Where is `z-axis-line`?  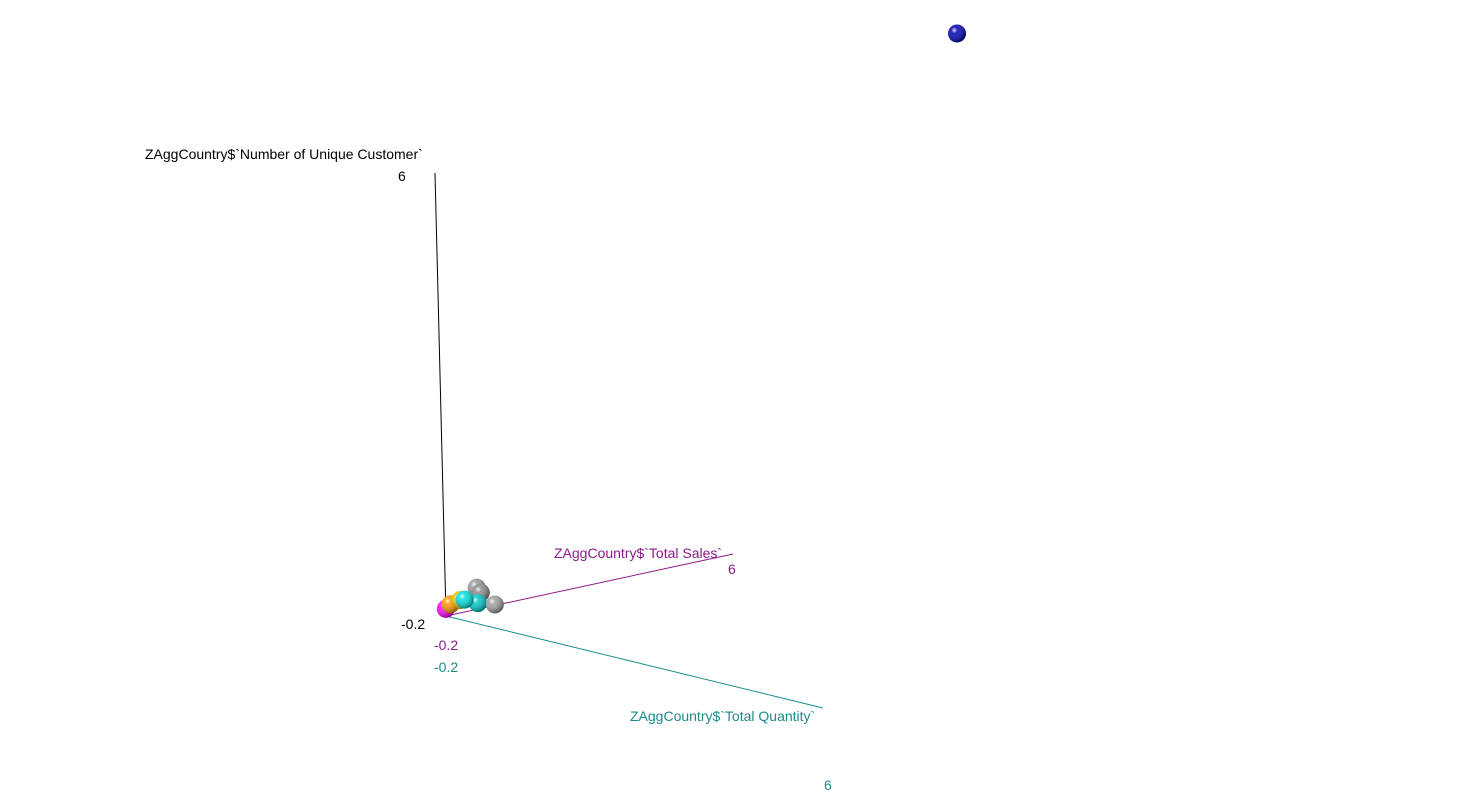
z-axis-line is located at coordinates (440, 394).